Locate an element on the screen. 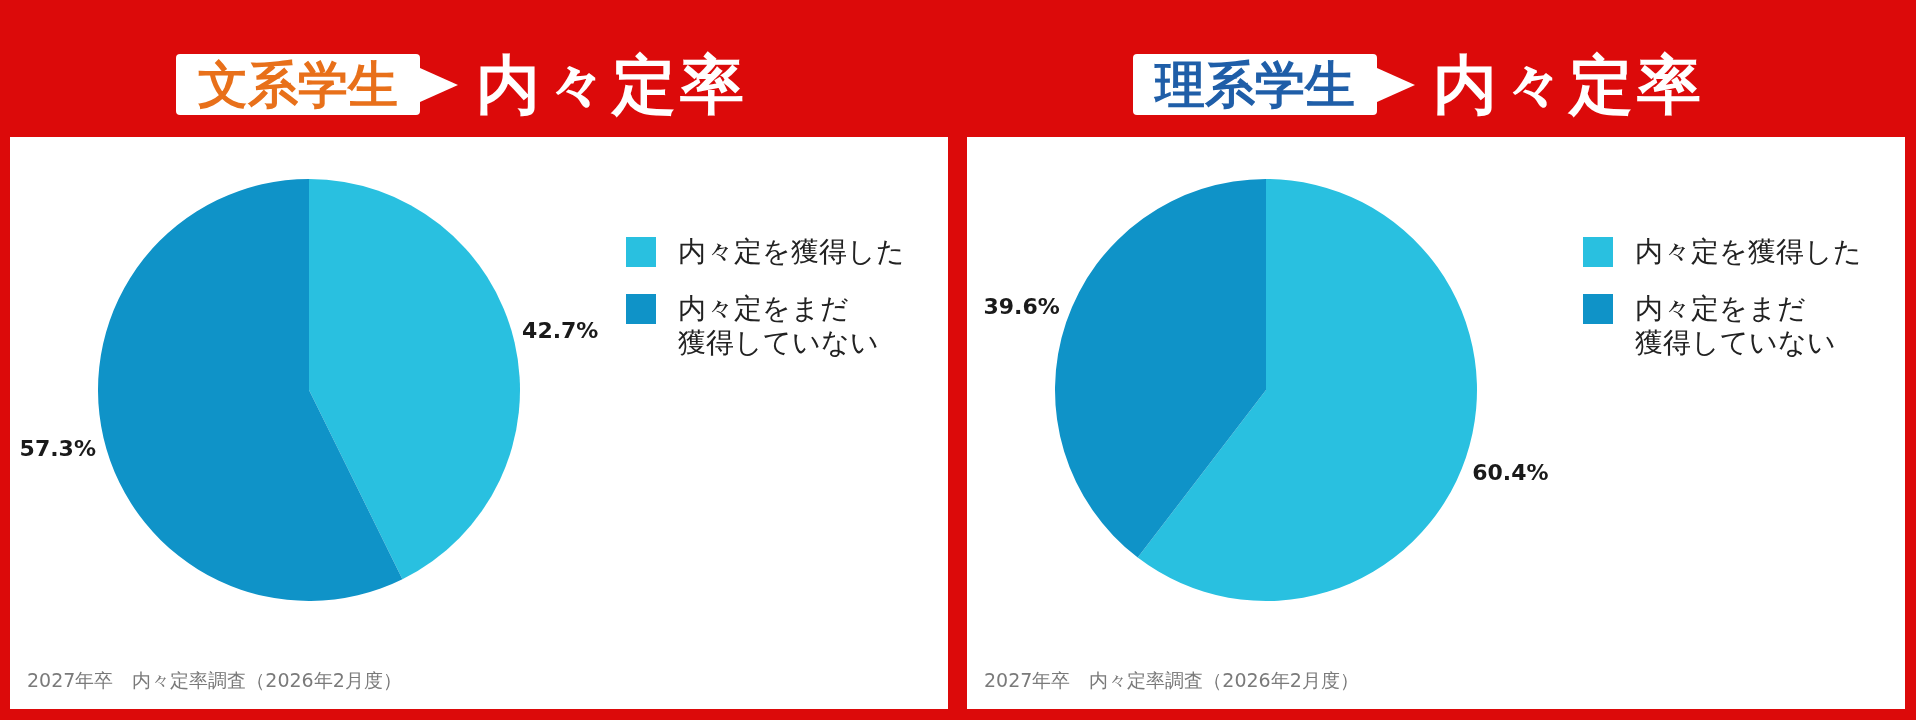 The image size is (1916, 720). data-label: 60.4% is located at coordinates (1510, 472).